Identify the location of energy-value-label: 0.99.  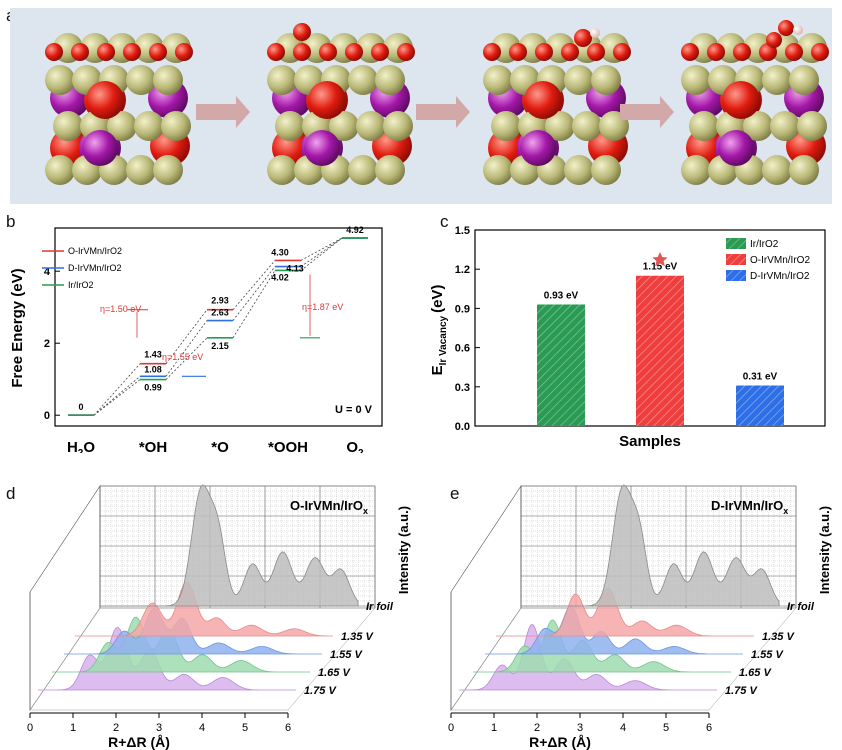
(153, 388).